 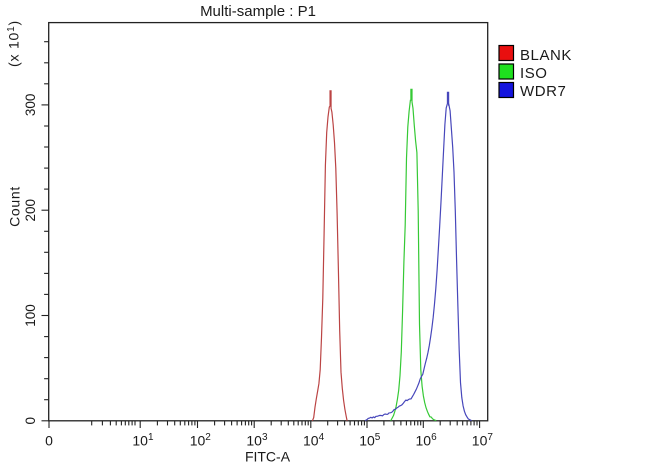 I want to click on svg-text: WDR7, so click(x=543, y=91).